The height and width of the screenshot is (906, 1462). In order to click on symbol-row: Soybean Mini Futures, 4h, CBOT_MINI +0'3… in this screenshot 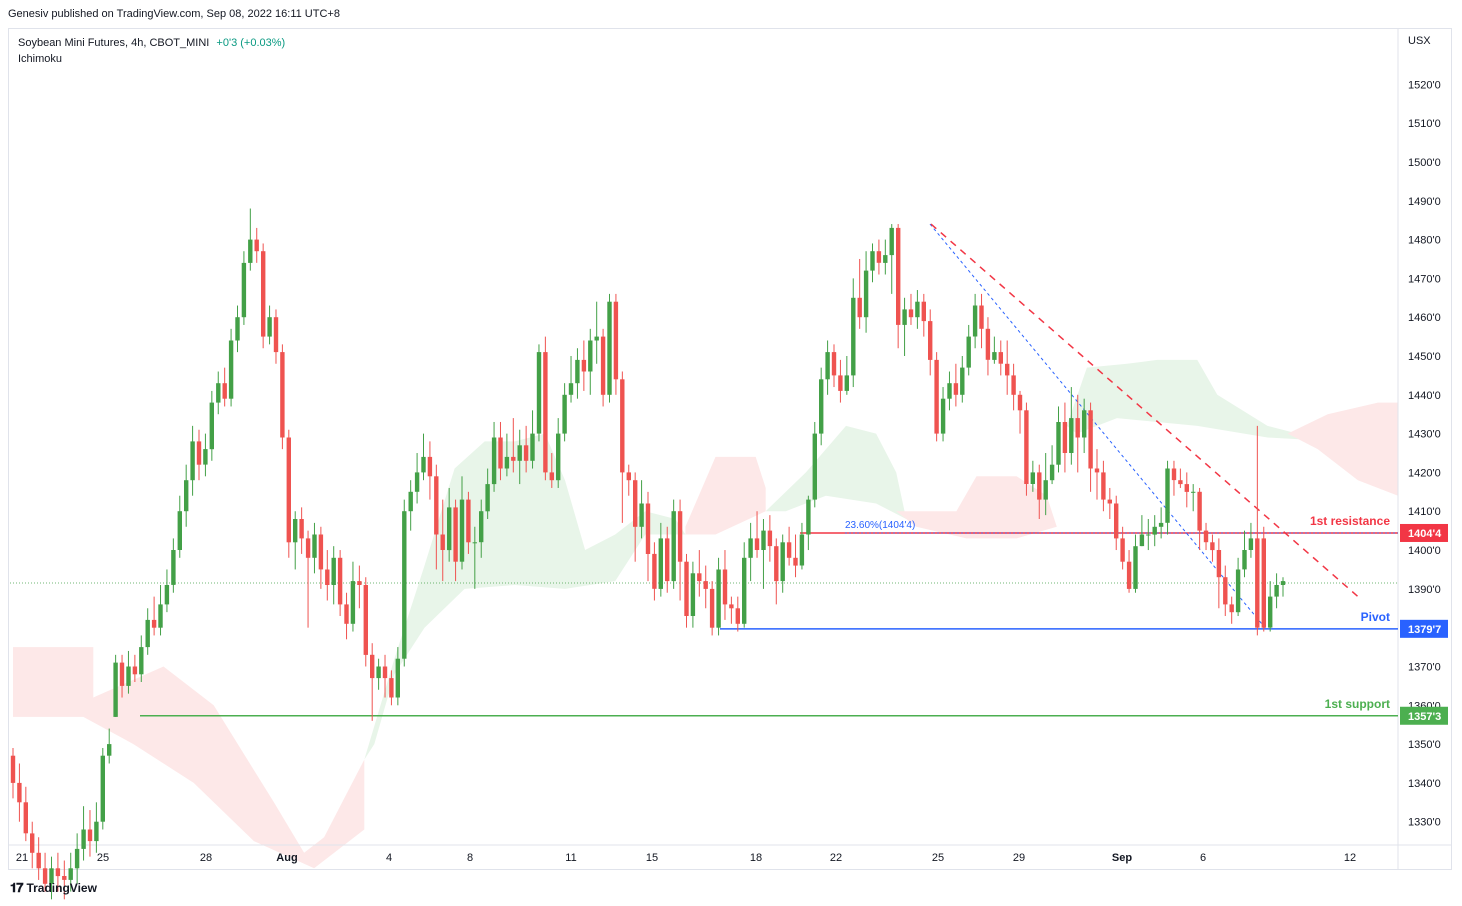, I will do `click(151, 43)`.